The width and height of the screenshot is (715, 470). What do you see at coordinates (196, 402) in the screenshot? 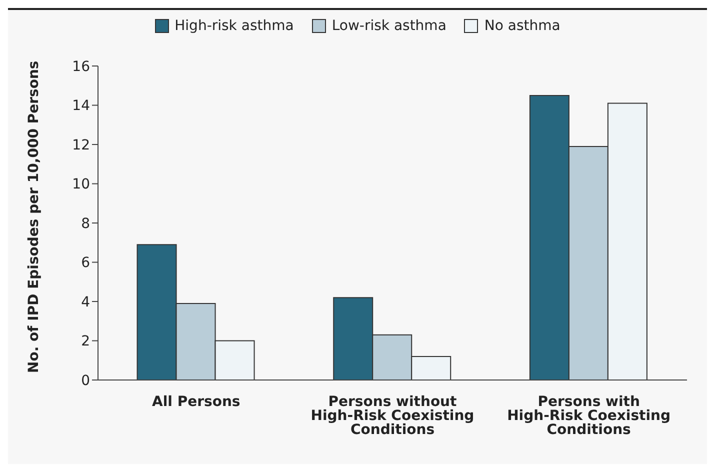
I see `x-tick-label: All Persons` at bounding box center [196, 402].